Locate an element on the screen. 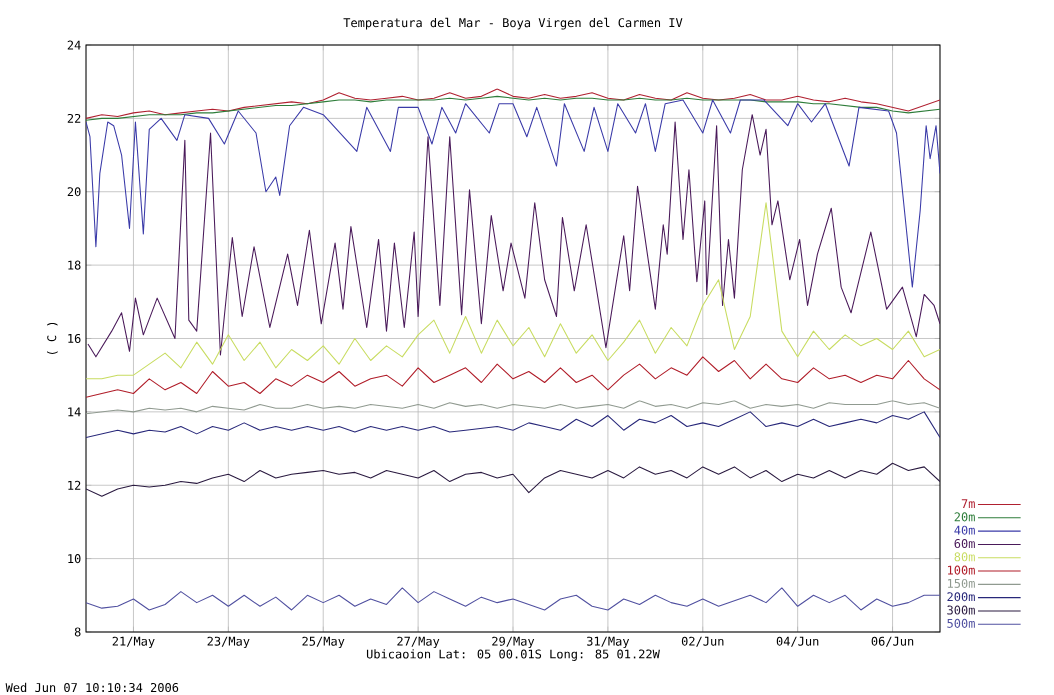 The height and width of the screenshot is (695, 1054). legend-label: 7m is located at coordinates (968, 503).